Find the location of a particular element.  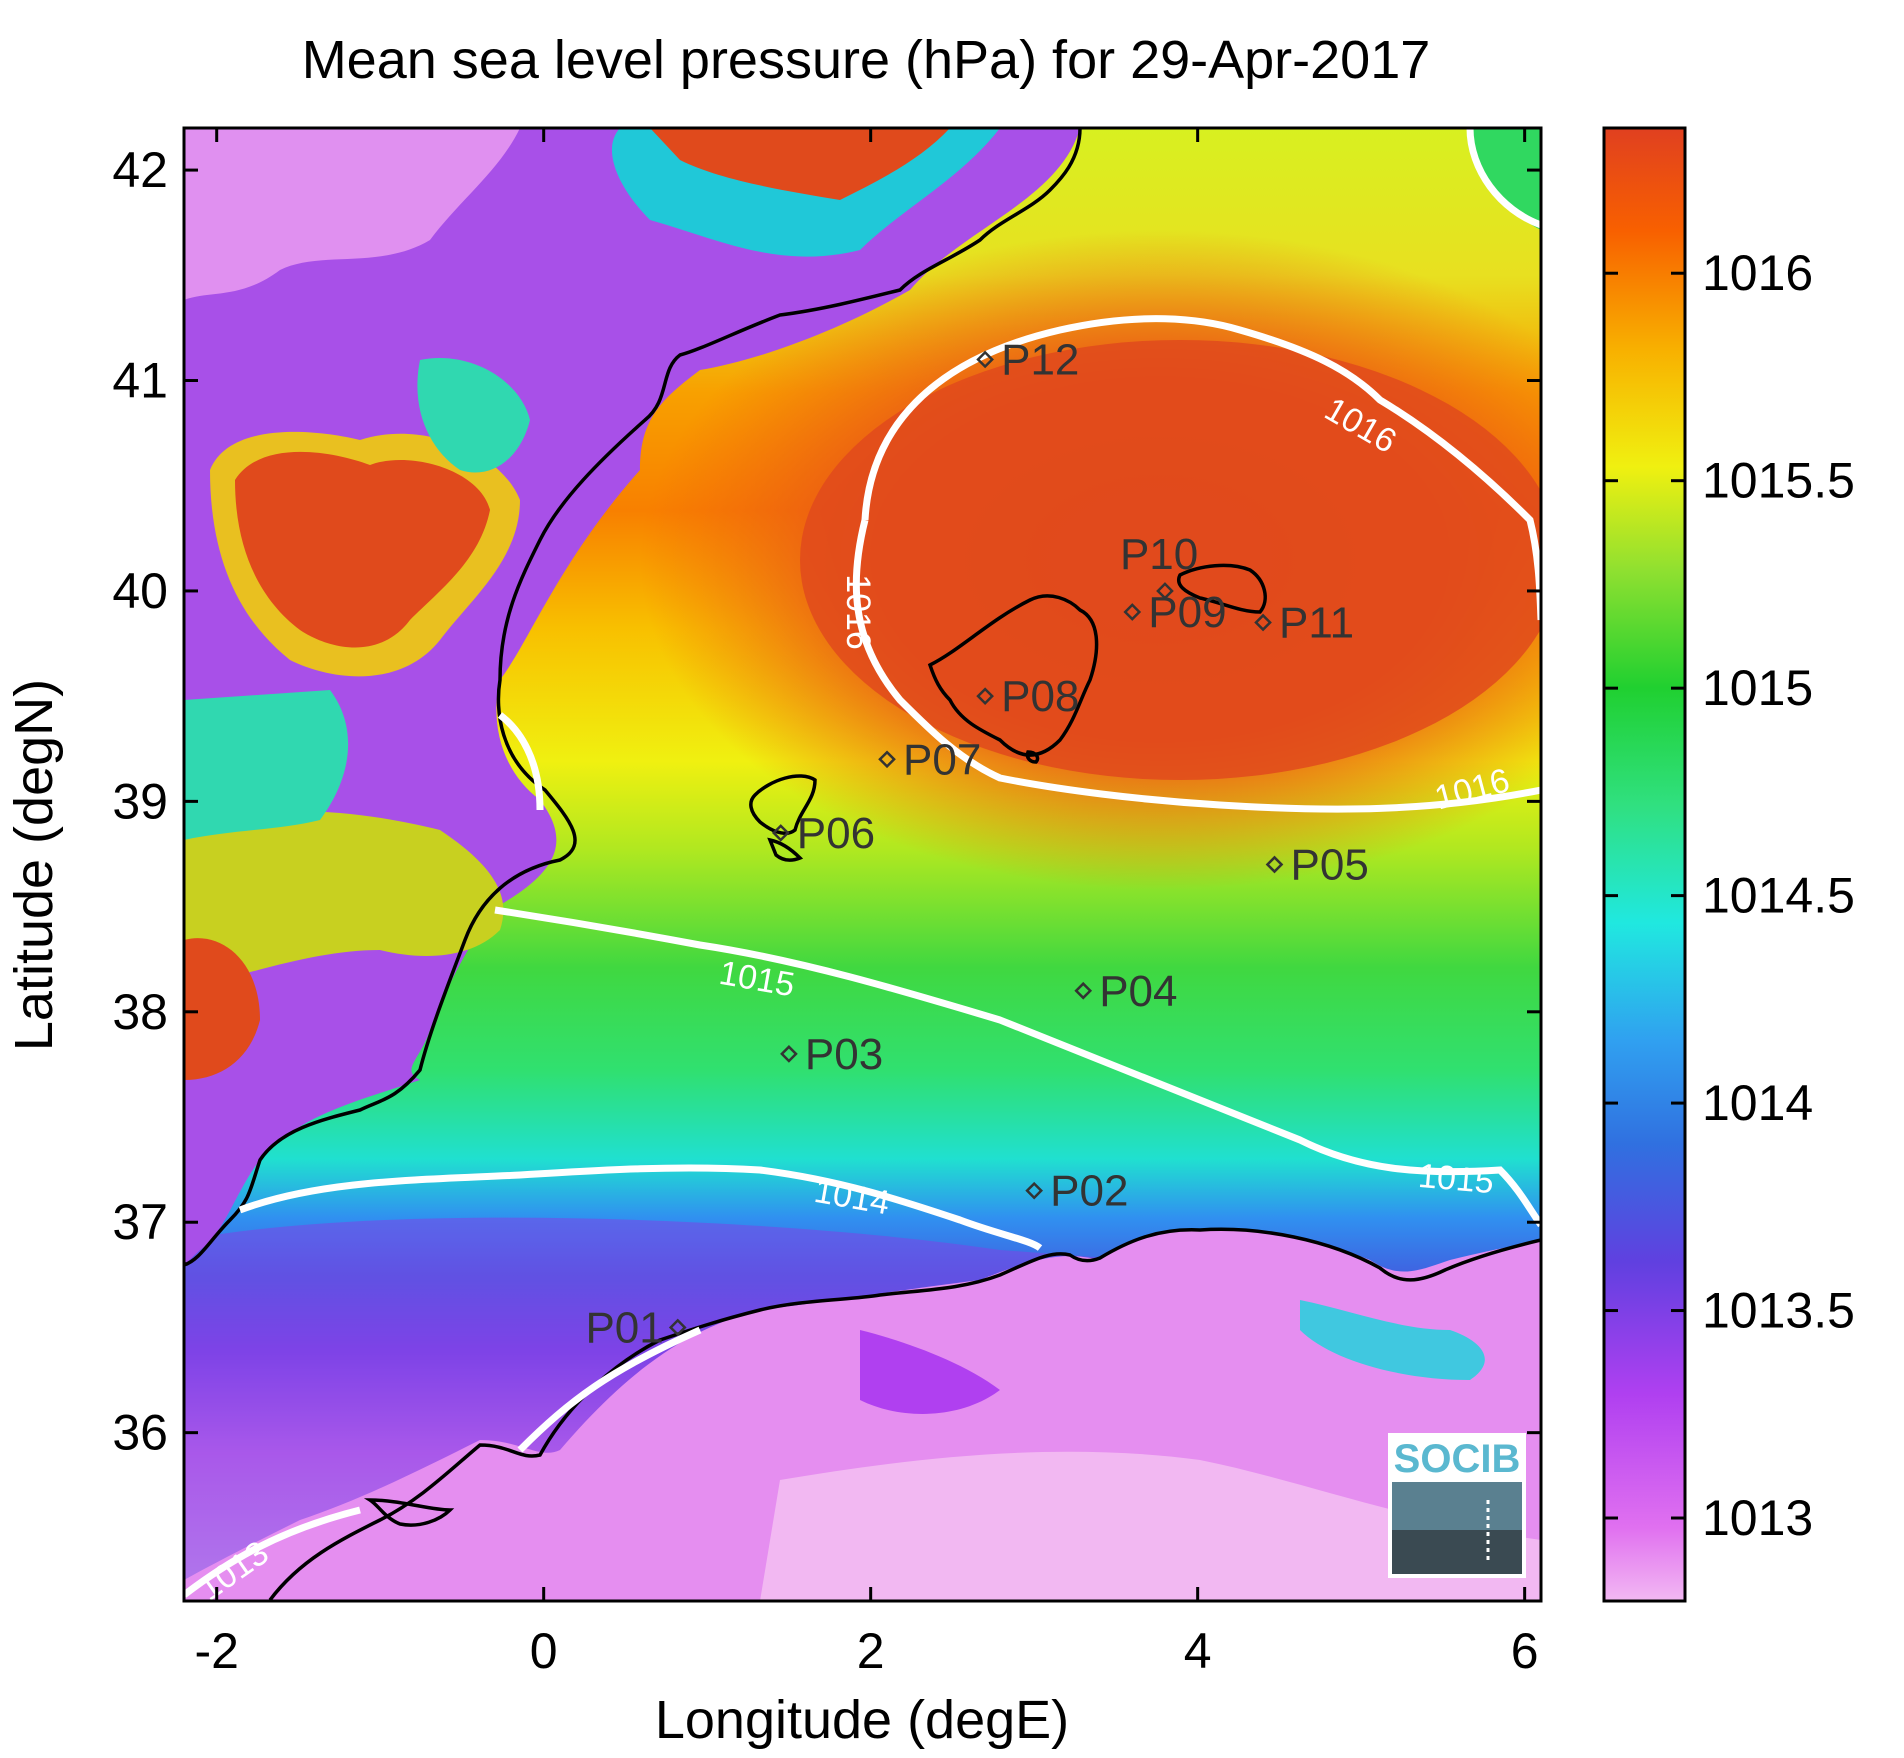

contour-label-1015-b: 1015 is located at coordinates (1456, 1179).